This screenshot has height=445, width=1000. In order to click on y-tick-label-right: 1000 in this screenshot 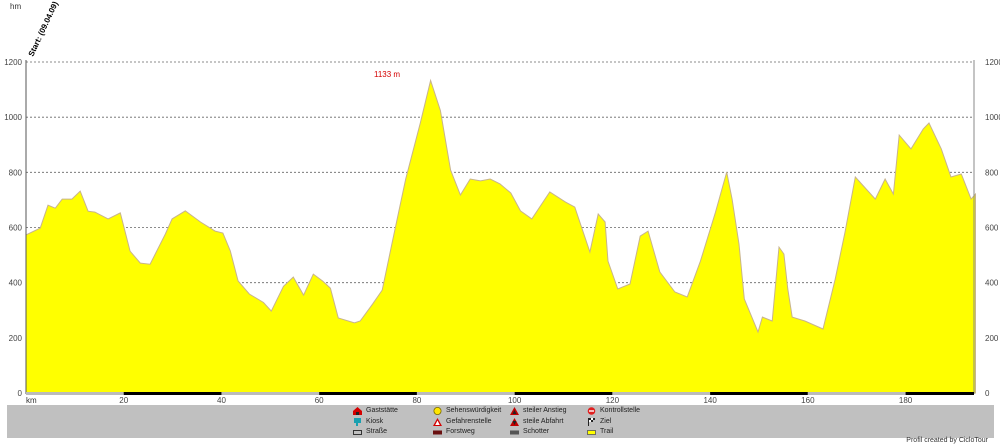, I will do `click(992, 117)`.